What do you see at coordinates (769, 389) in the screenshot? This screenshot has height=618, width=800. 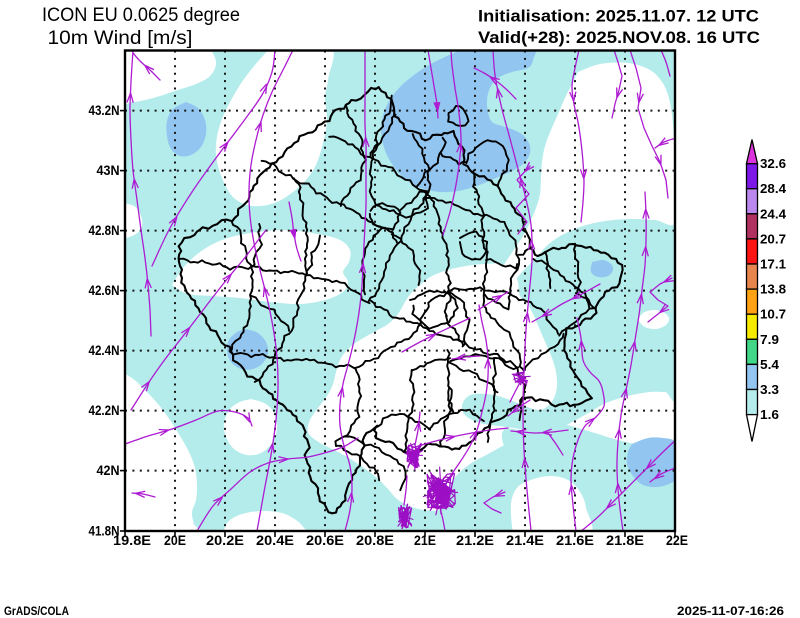 I see `svg-text: 3.3` at bounding box center [769, 389].